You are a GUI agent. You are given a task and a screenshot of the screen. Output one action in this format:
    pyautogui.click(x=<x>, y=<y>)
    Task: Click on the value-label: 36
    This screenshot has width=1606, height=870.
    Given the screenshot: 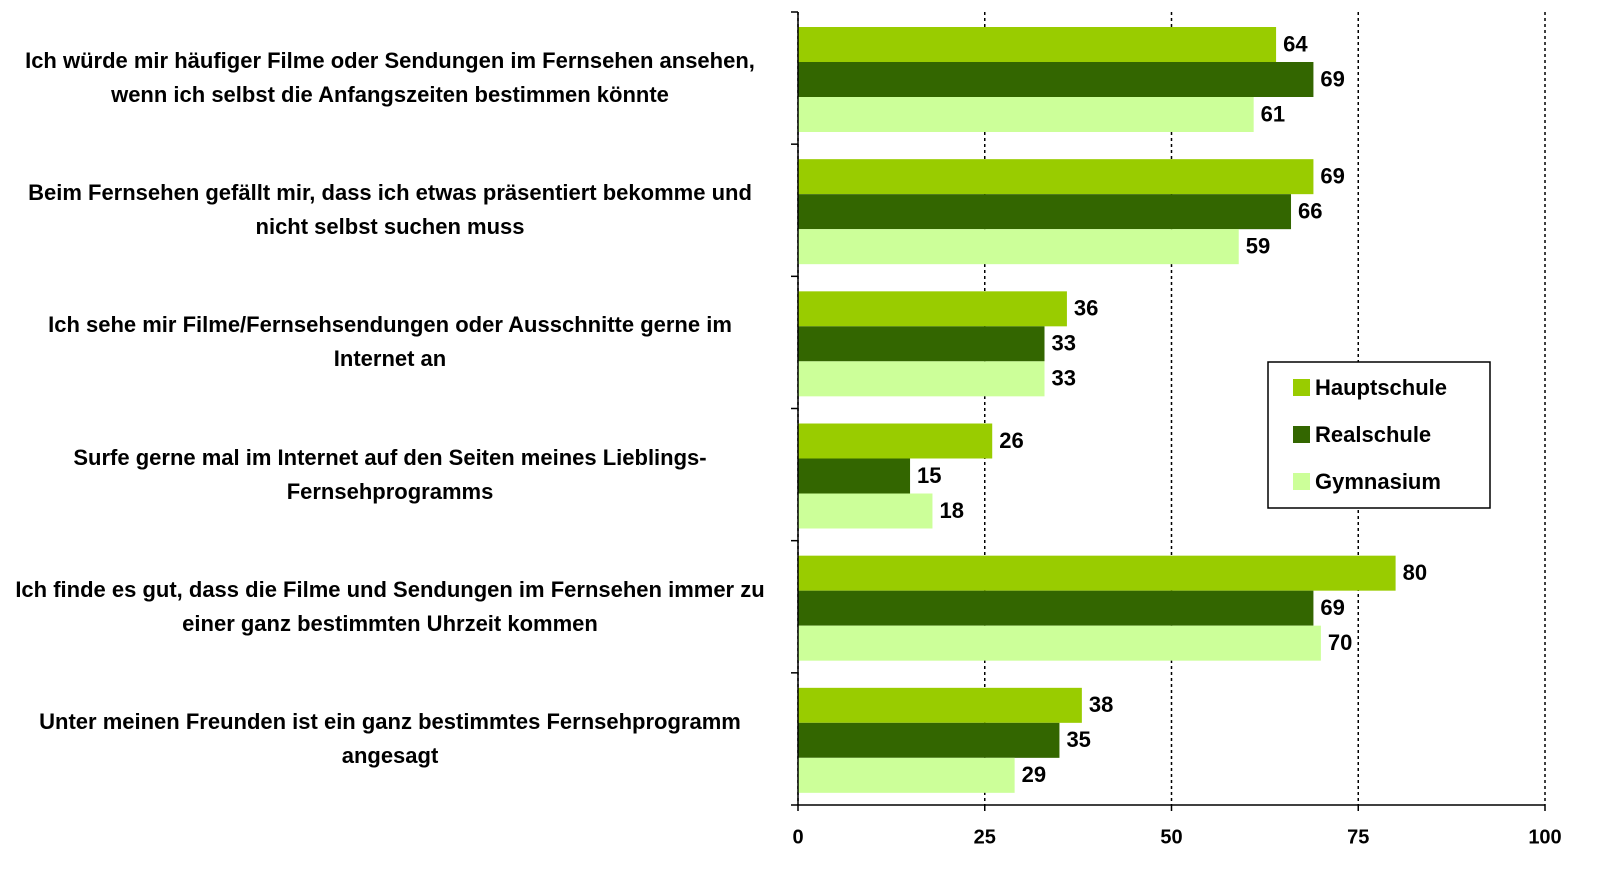 What is the action you would take?
    pyautogui.click(x=1086, y=308)
    